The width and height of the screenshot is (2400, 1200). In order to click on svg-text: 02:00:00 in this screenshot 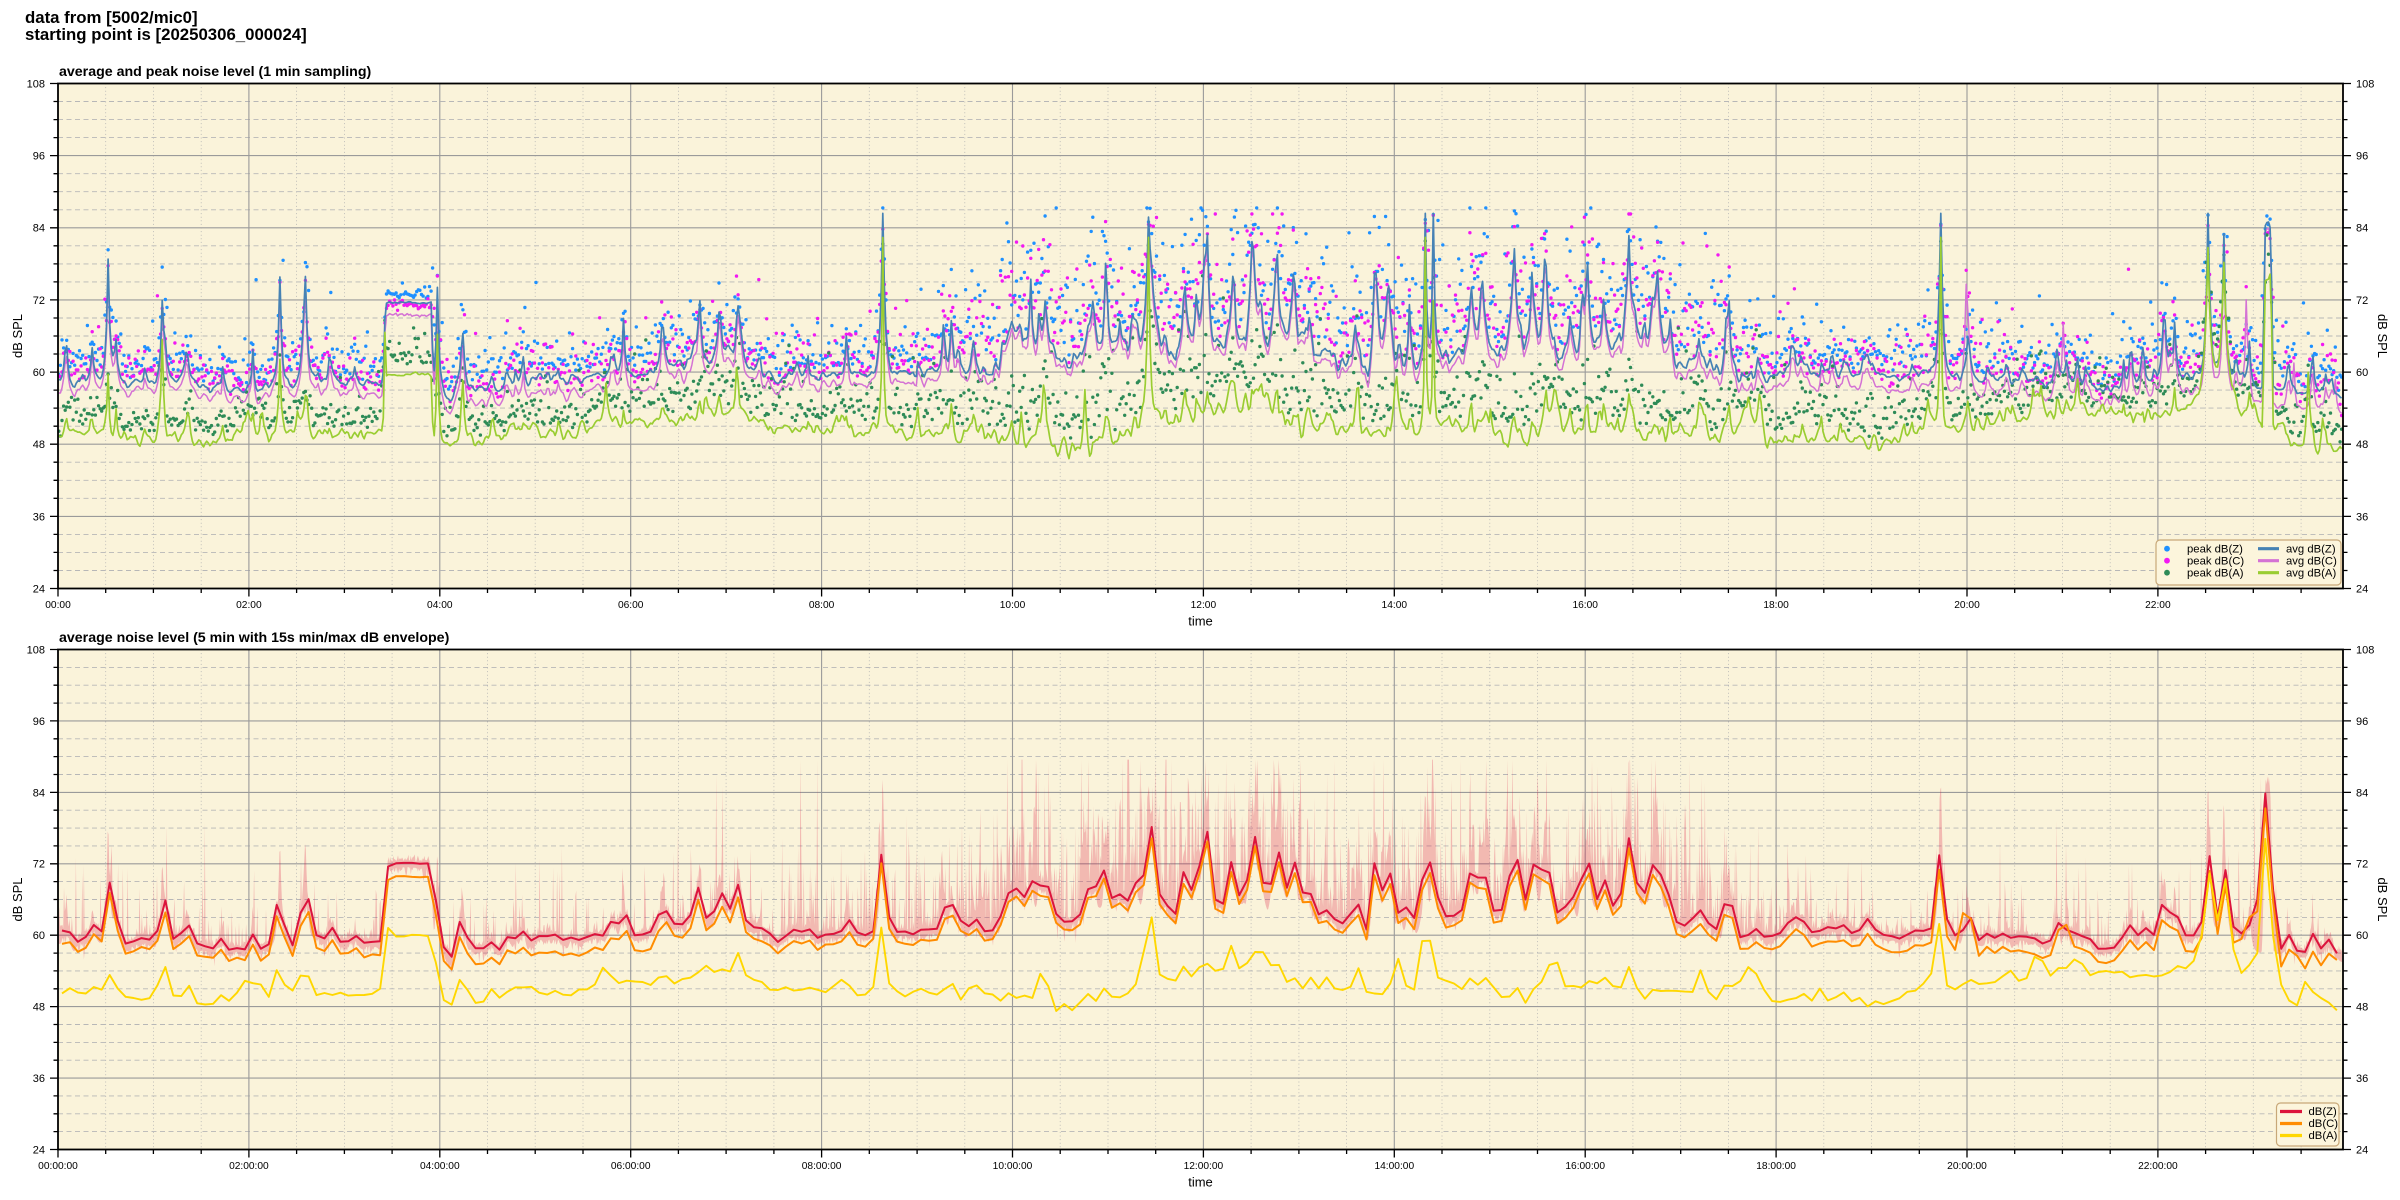, I will do `click(249, 1166)`.